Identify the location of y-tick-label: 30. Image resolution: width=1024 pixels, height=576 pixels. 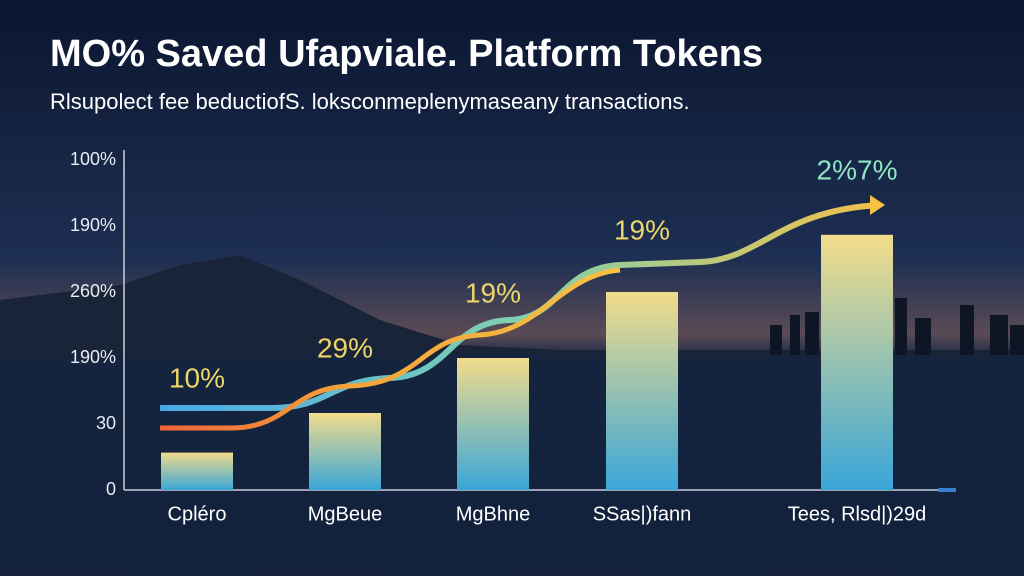
(106, 423).